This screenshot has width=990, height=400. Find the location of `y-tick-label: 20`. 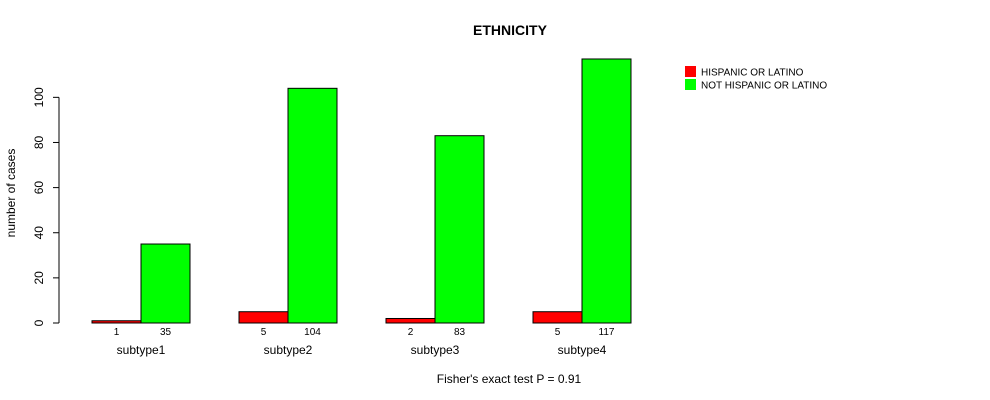

y-tick-label: 20 is located at coordinates (39, 278).